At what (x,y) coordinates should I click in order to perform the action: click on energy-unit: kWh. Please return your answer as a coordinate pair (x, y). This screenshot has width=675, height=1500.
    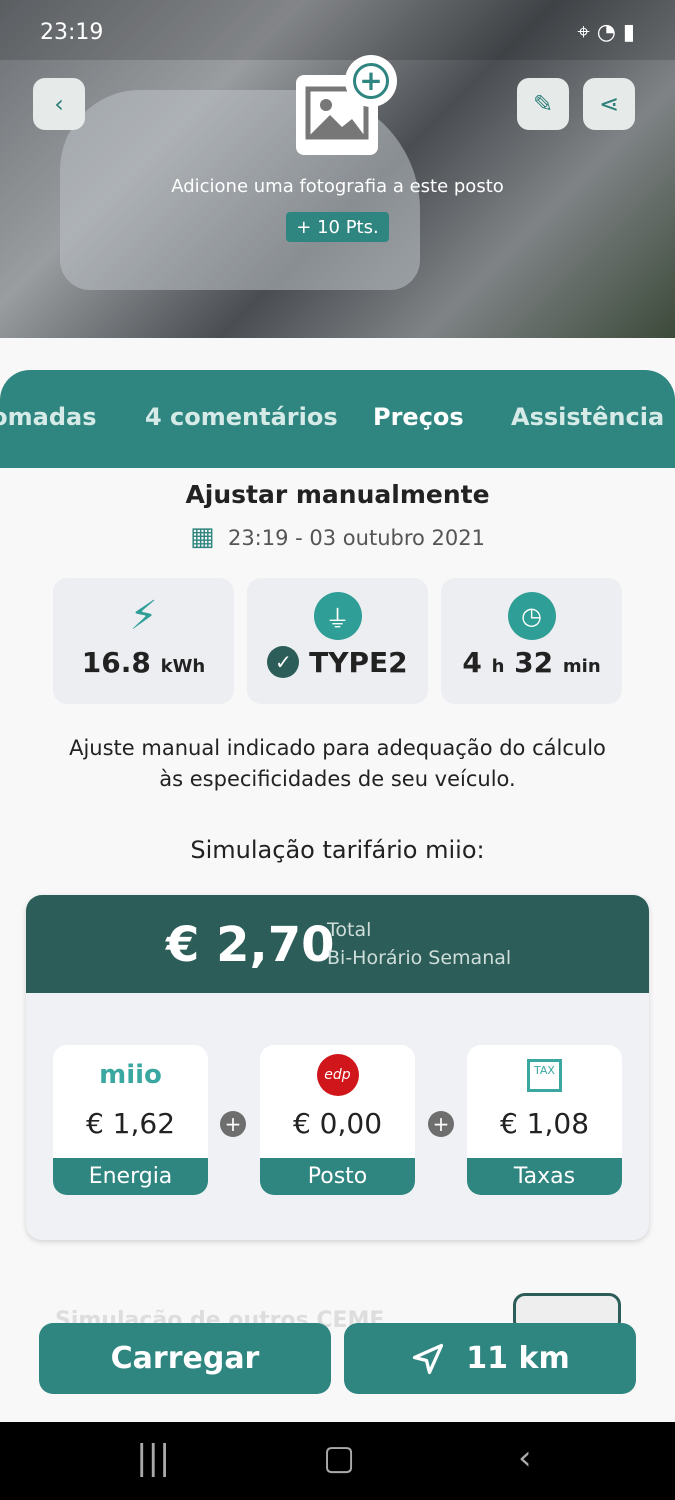
    Looking at the image, I should click on (183, 666).